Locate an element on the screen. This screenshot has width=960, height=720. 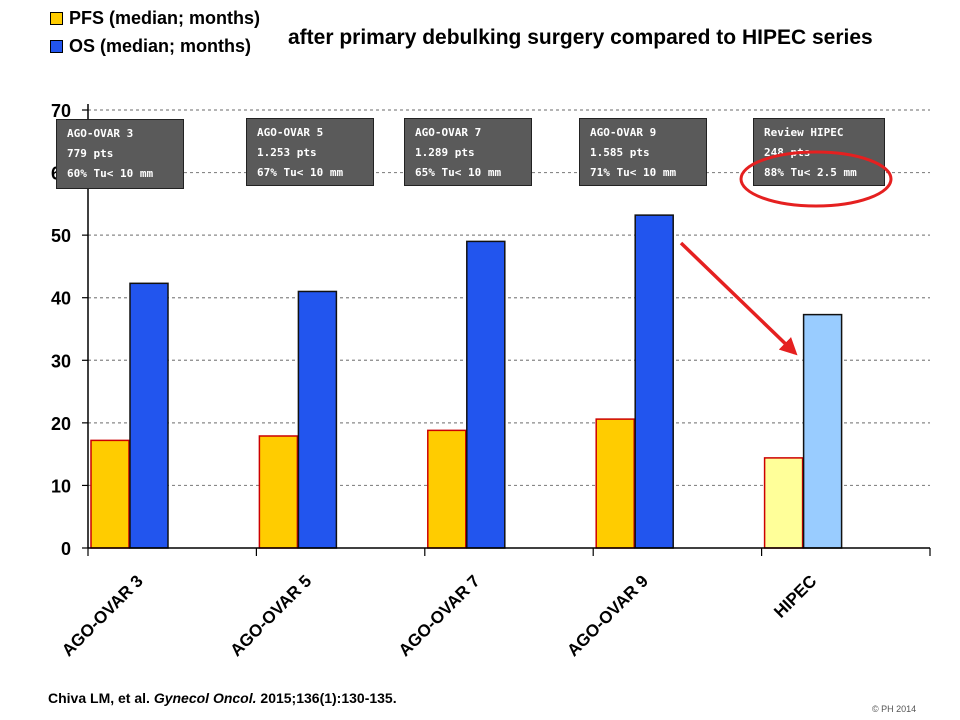
info-box-line: 779 pts is located at coordinates (90, 153).